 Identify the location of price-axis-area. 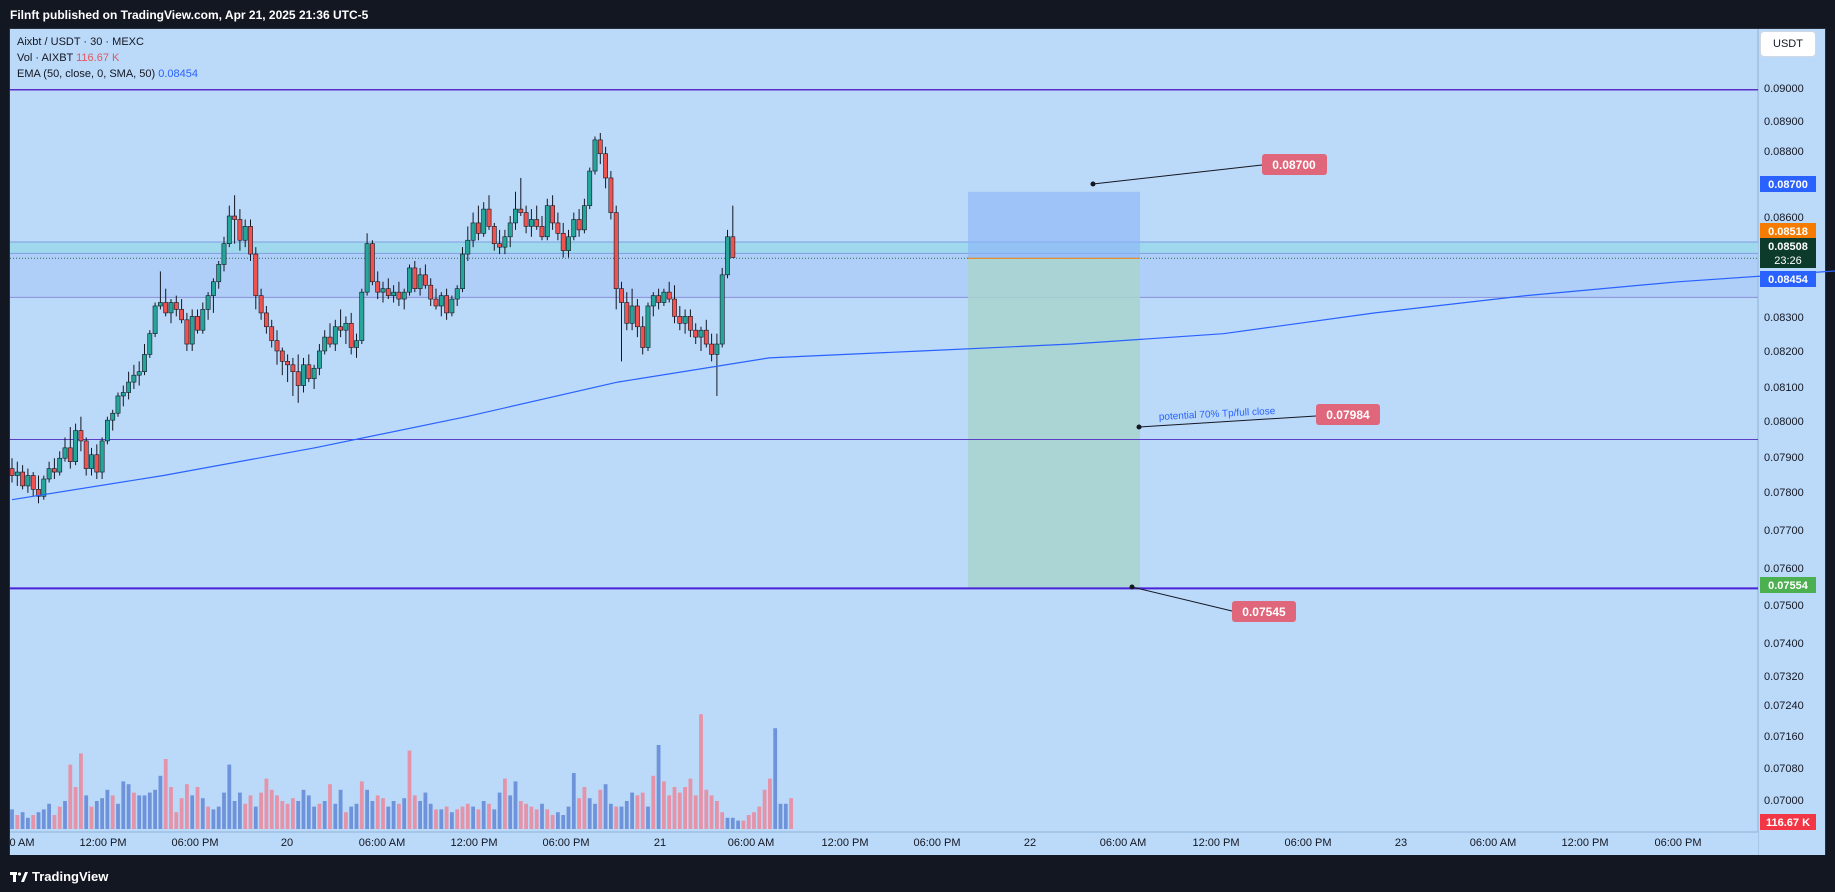
(1791, 442).